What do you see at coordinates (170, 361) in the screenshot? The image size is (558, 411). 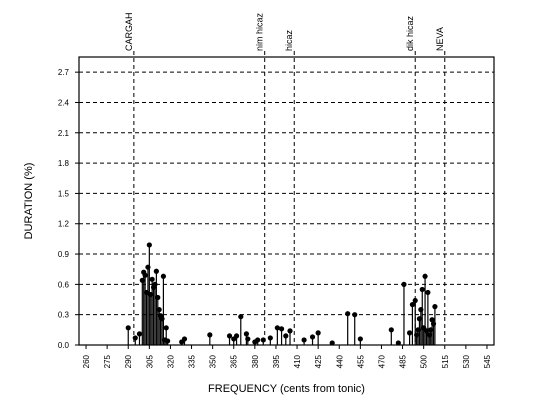 I see `x-tick-label: 320` at bounding box center [170, 361].